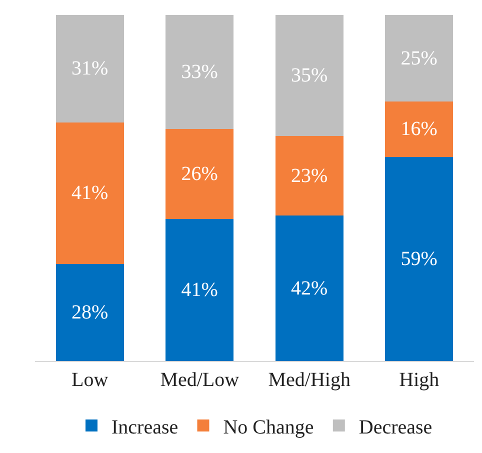 The width and height of the screenshot is (482, 453). I want to click on x-tick-label: High, so click(419, 380).